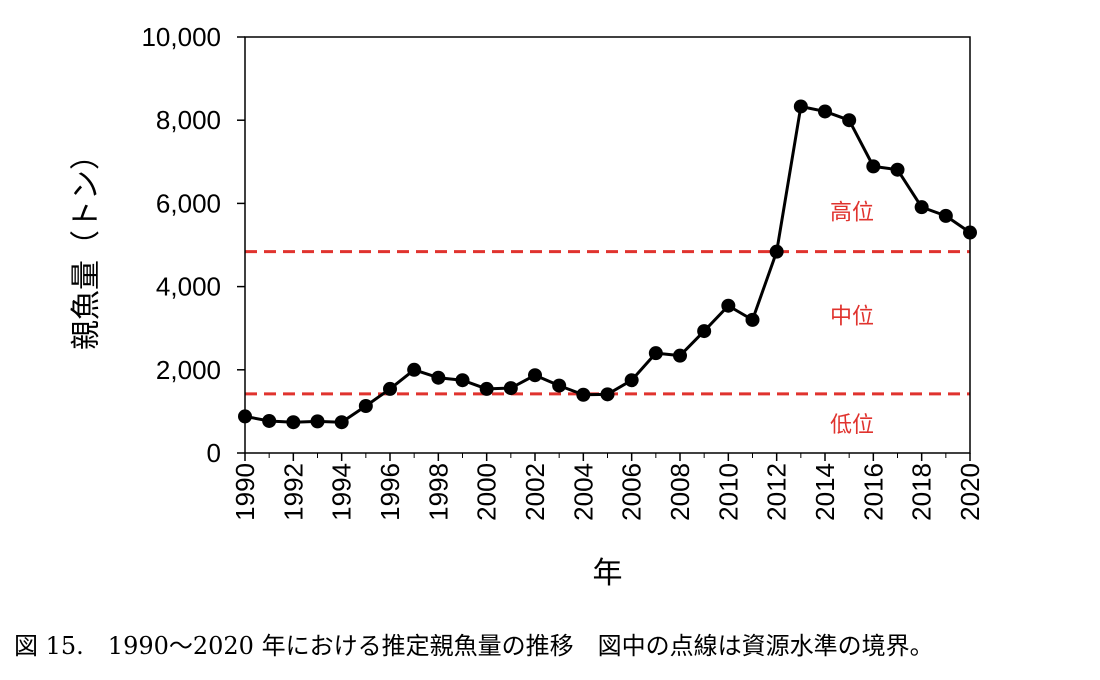 This screenshot has height=680, width=1100. Describe the element at coordinates (922, 492) in the screenshot. I see `x-tick-label: 2018` at that location.